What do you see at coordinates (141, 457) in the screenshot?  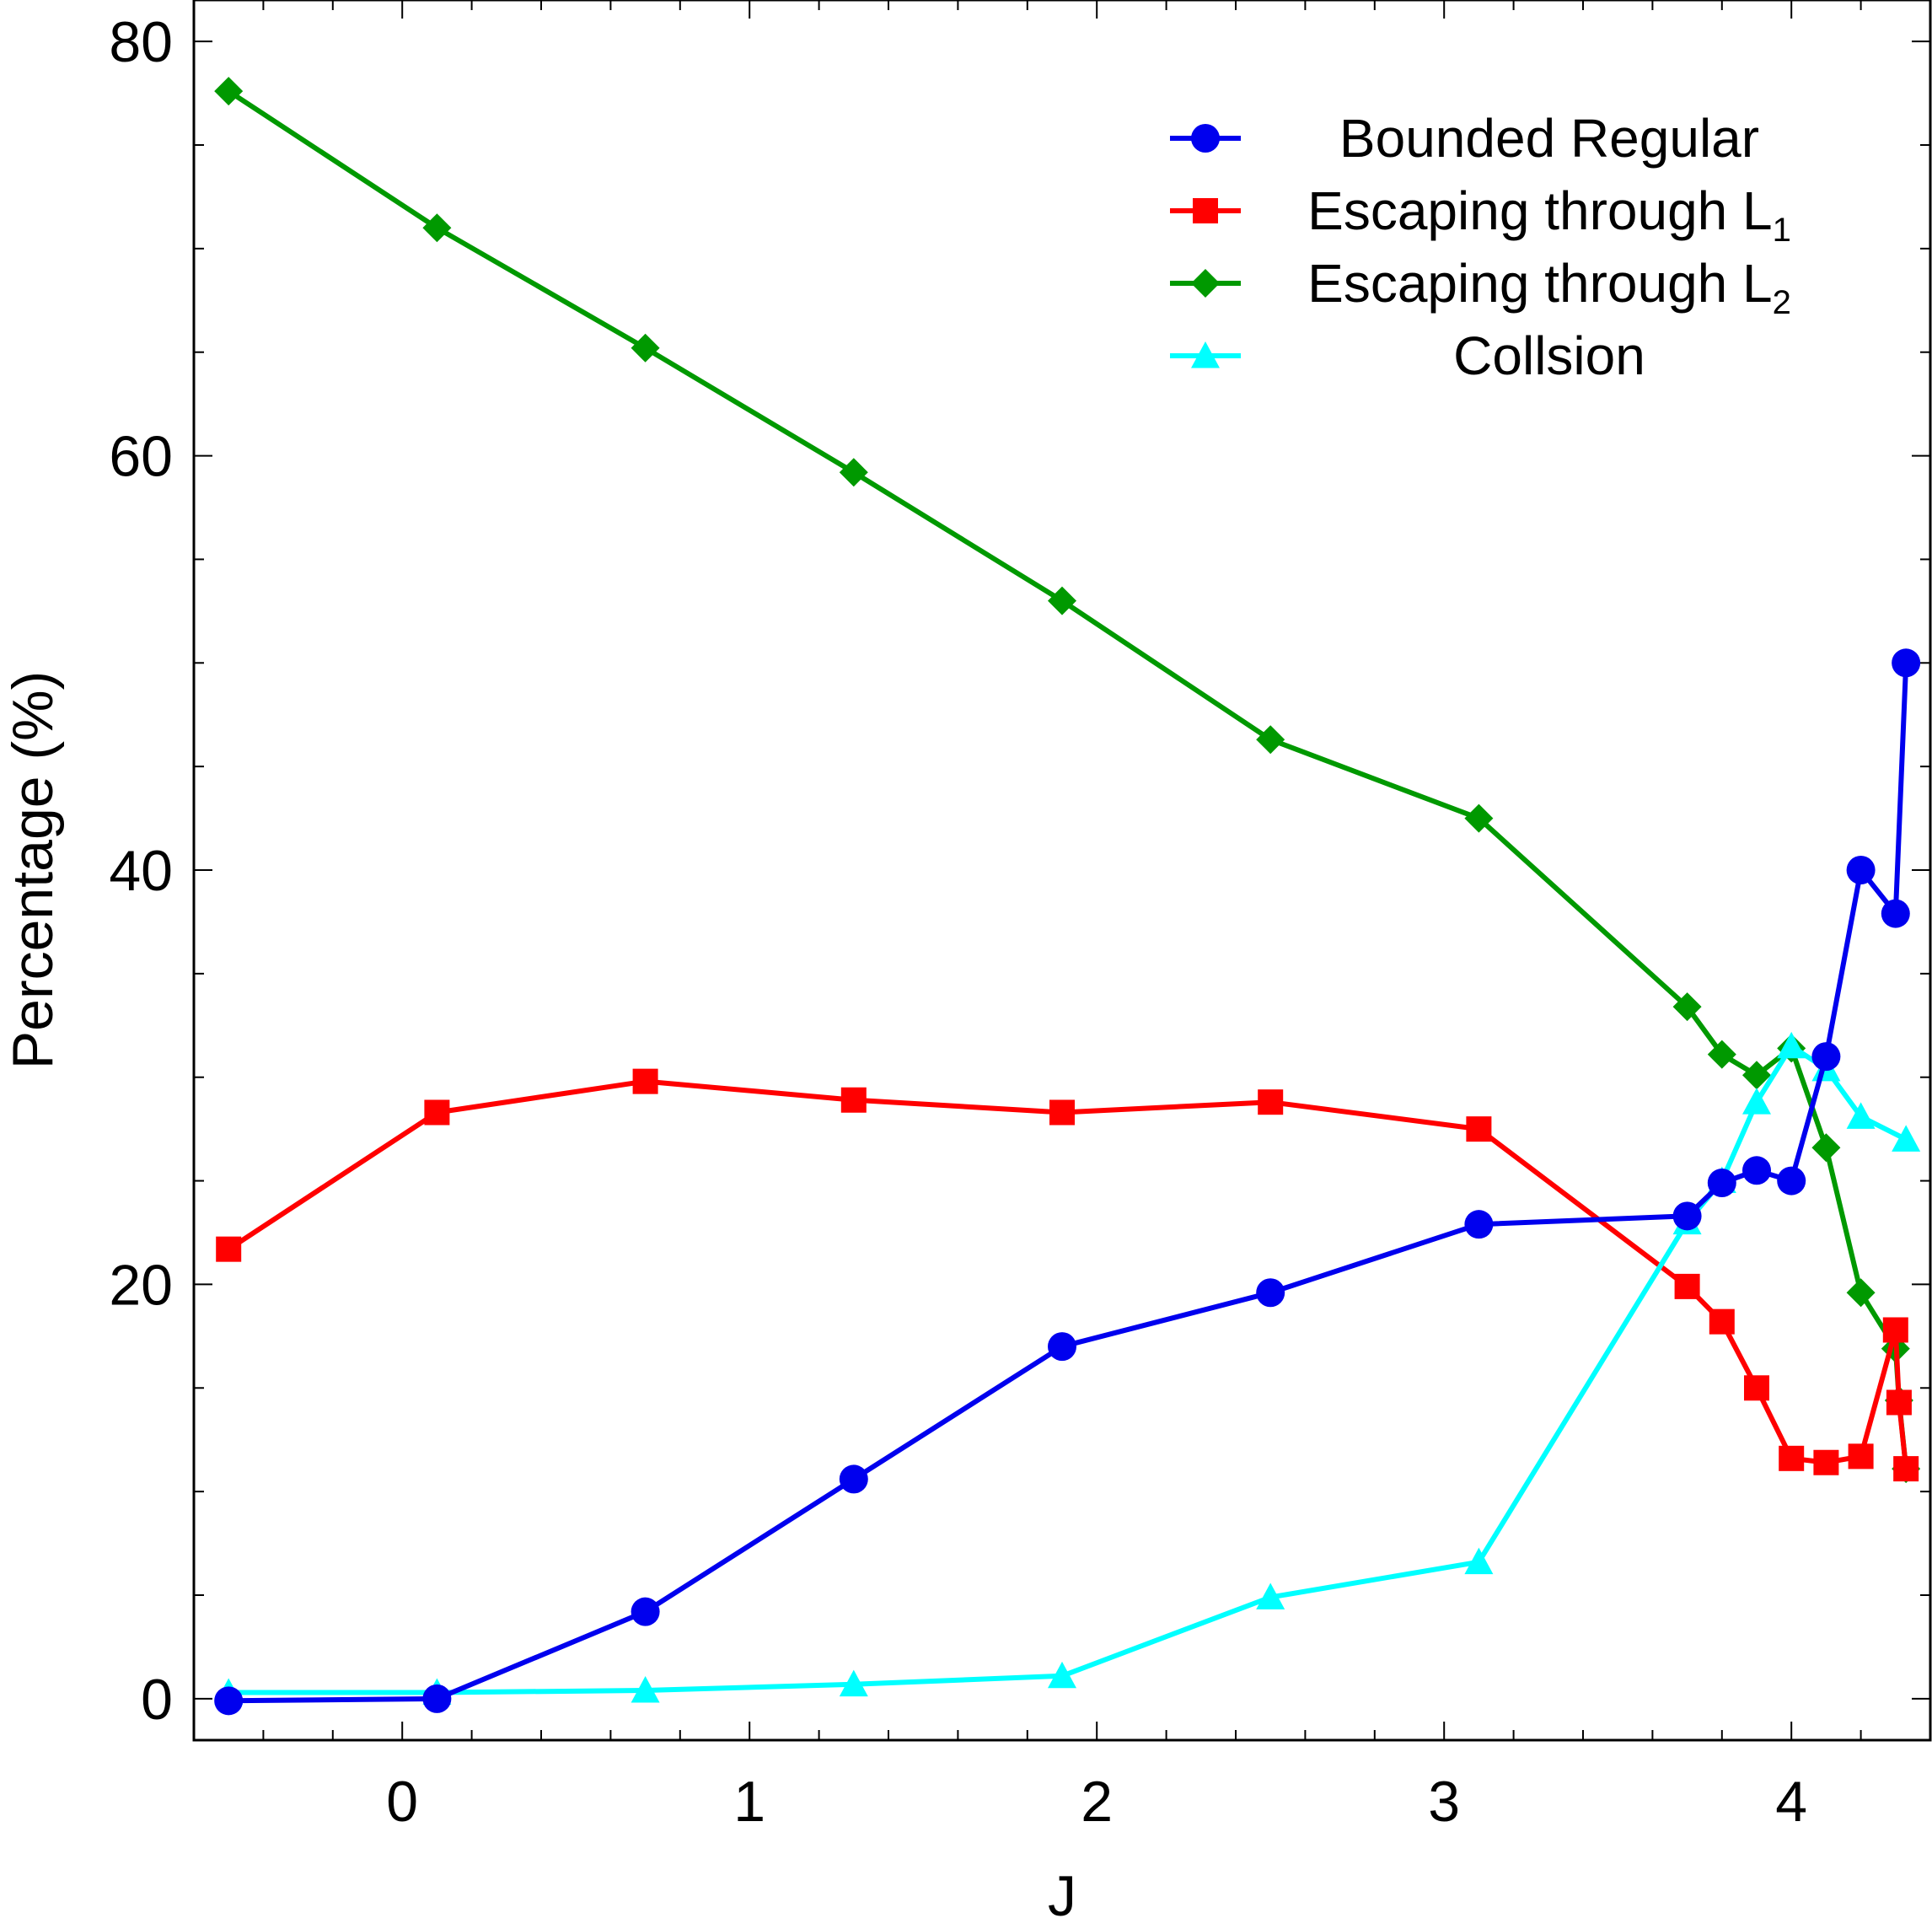 I see `y-tick-label: 60` at bounding box center [141, 457].